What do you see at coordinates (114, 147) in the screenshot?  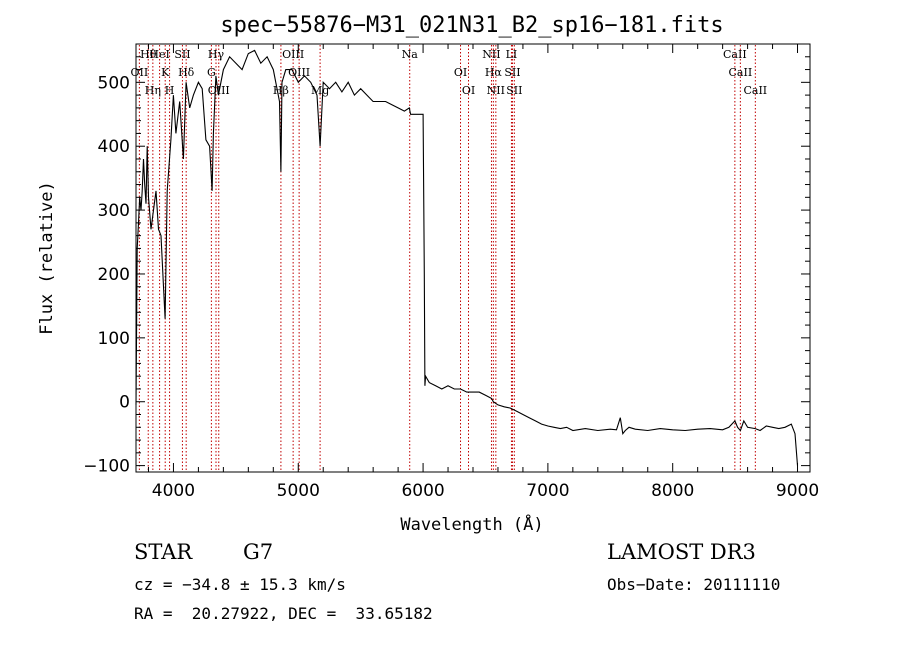 I see `y-tick-label: 400` at bounding box center [114, 147].